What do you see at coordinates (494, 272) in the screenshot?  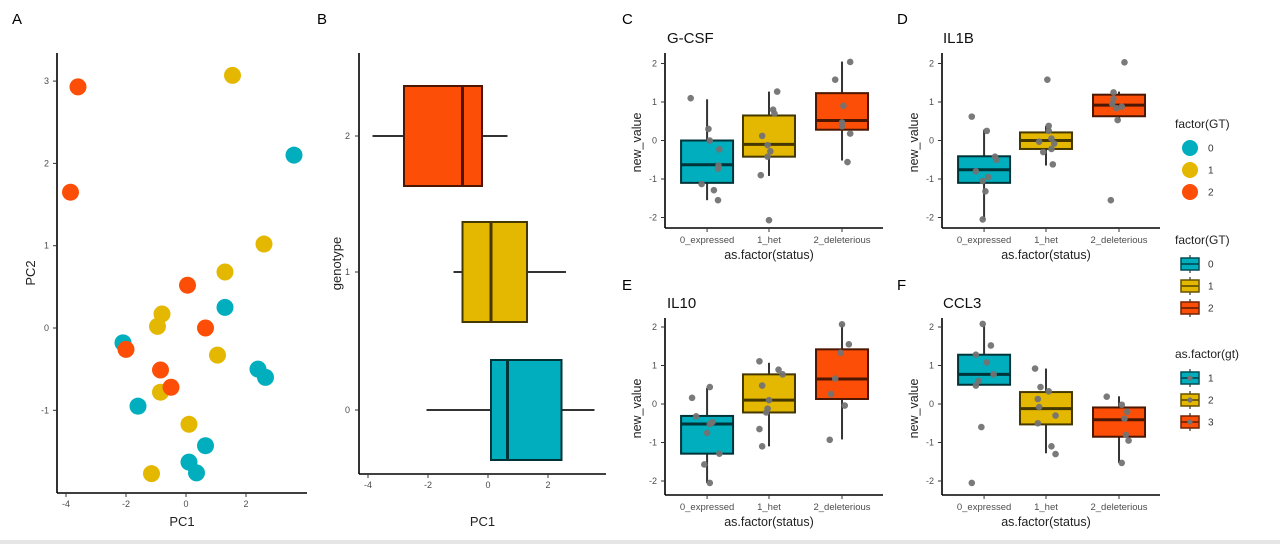 I see `box-gt1` at bounding box center [494, 272].